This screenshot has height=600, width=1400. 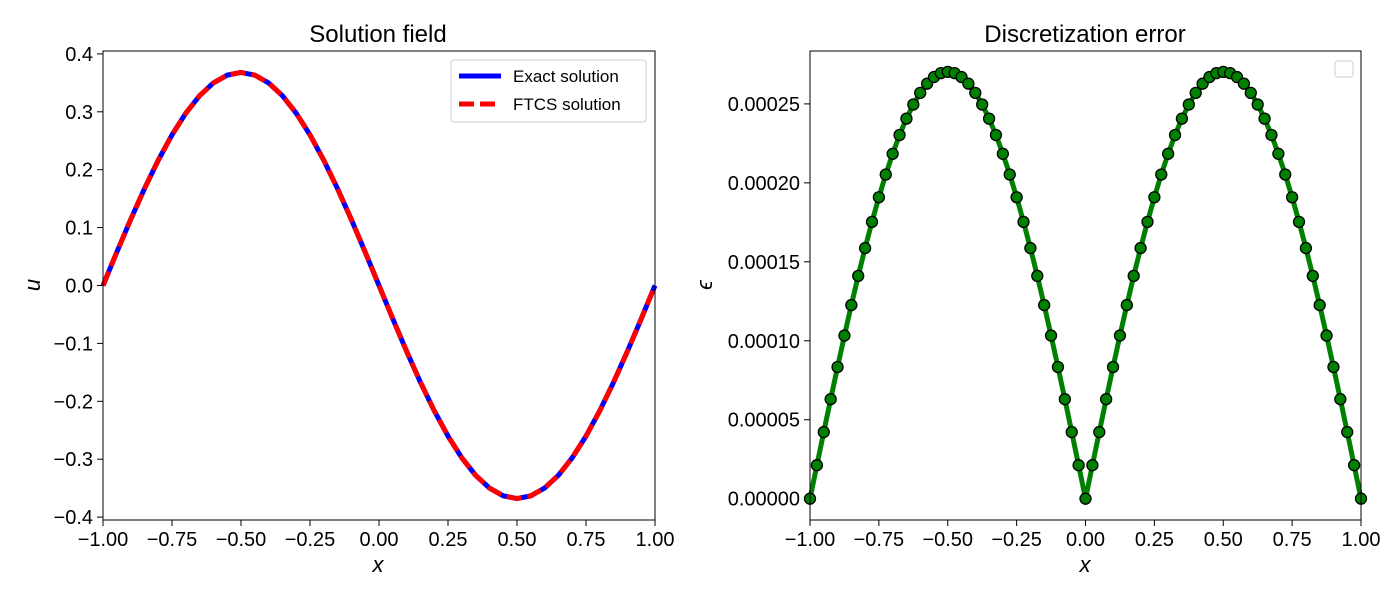 I want to click on empty-legend-box, so click(x=1344, y=69).